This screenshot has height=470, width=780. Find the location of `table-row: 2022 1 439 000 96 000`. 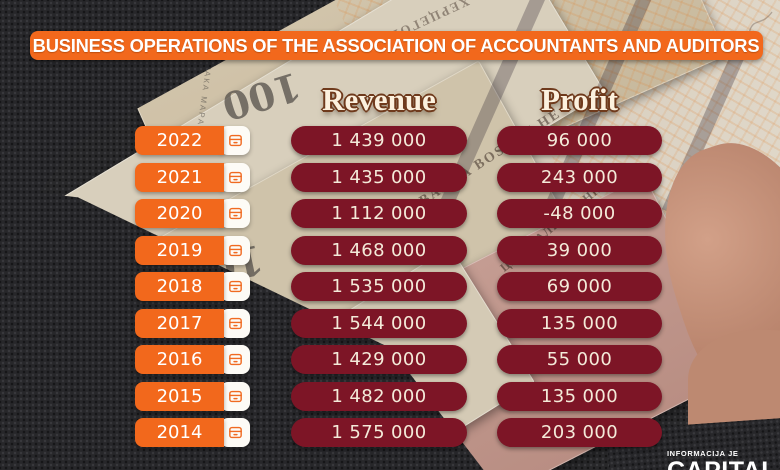

table-row: 2022 1 439 000 96 000 is located at coordinates (390, 140).